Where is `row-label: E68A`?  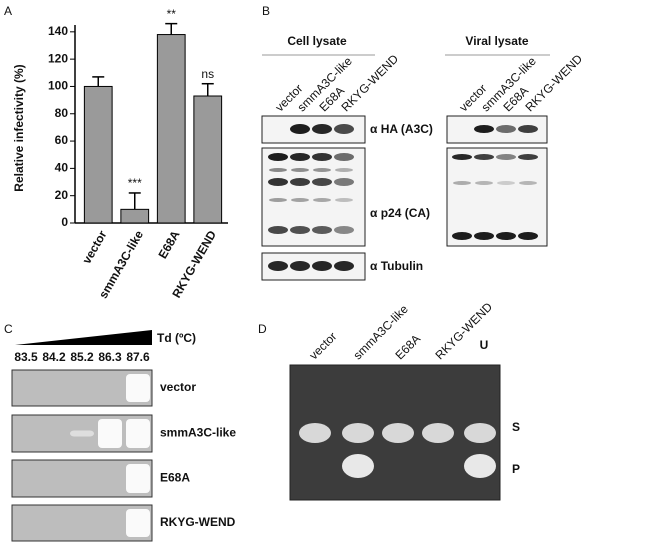 row-label: E68A is located at coordinates (175, 478).